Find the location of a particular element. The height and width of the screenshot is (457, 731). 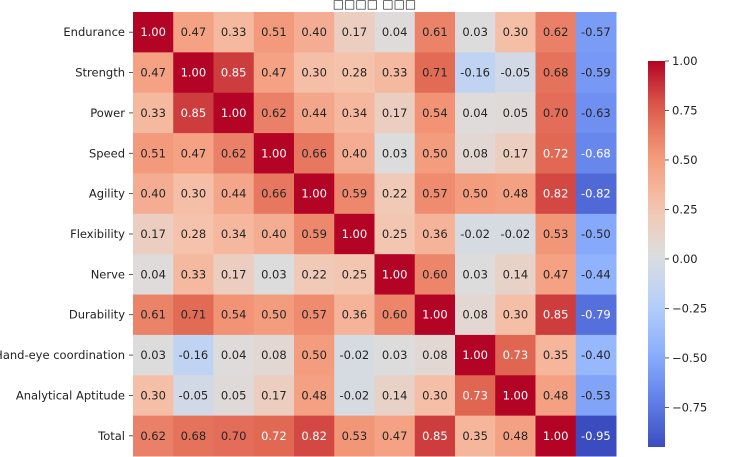

cell-value-label: -0.59 is located at coordinates (596, 73).